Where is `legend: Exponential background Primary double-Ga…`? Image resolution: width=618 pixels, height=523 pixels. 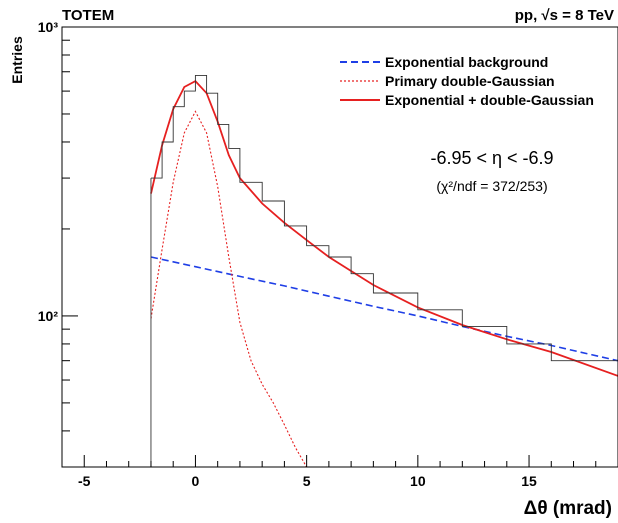
legend: Exponential background Primary double-Ga… is located at coordinates (467, 81).